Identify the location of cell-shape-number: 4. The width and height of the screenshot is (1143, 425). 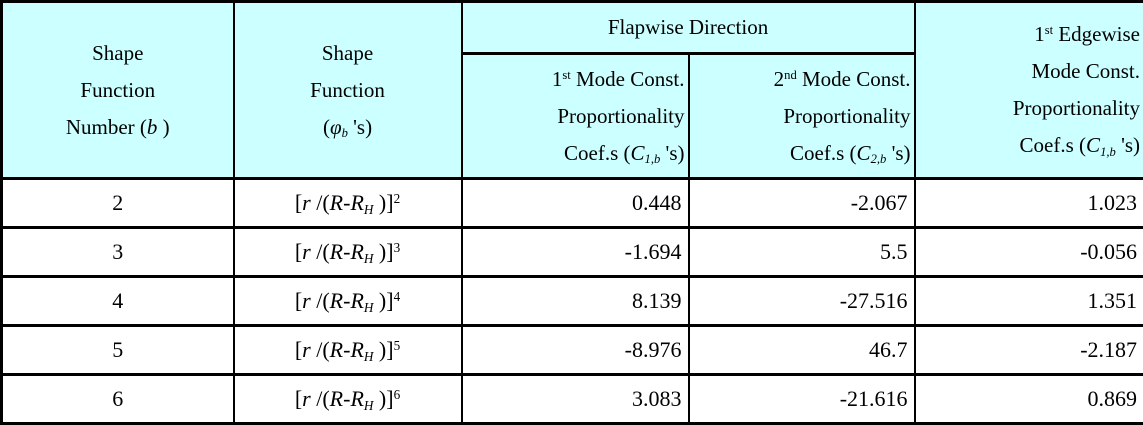
(118, 301).